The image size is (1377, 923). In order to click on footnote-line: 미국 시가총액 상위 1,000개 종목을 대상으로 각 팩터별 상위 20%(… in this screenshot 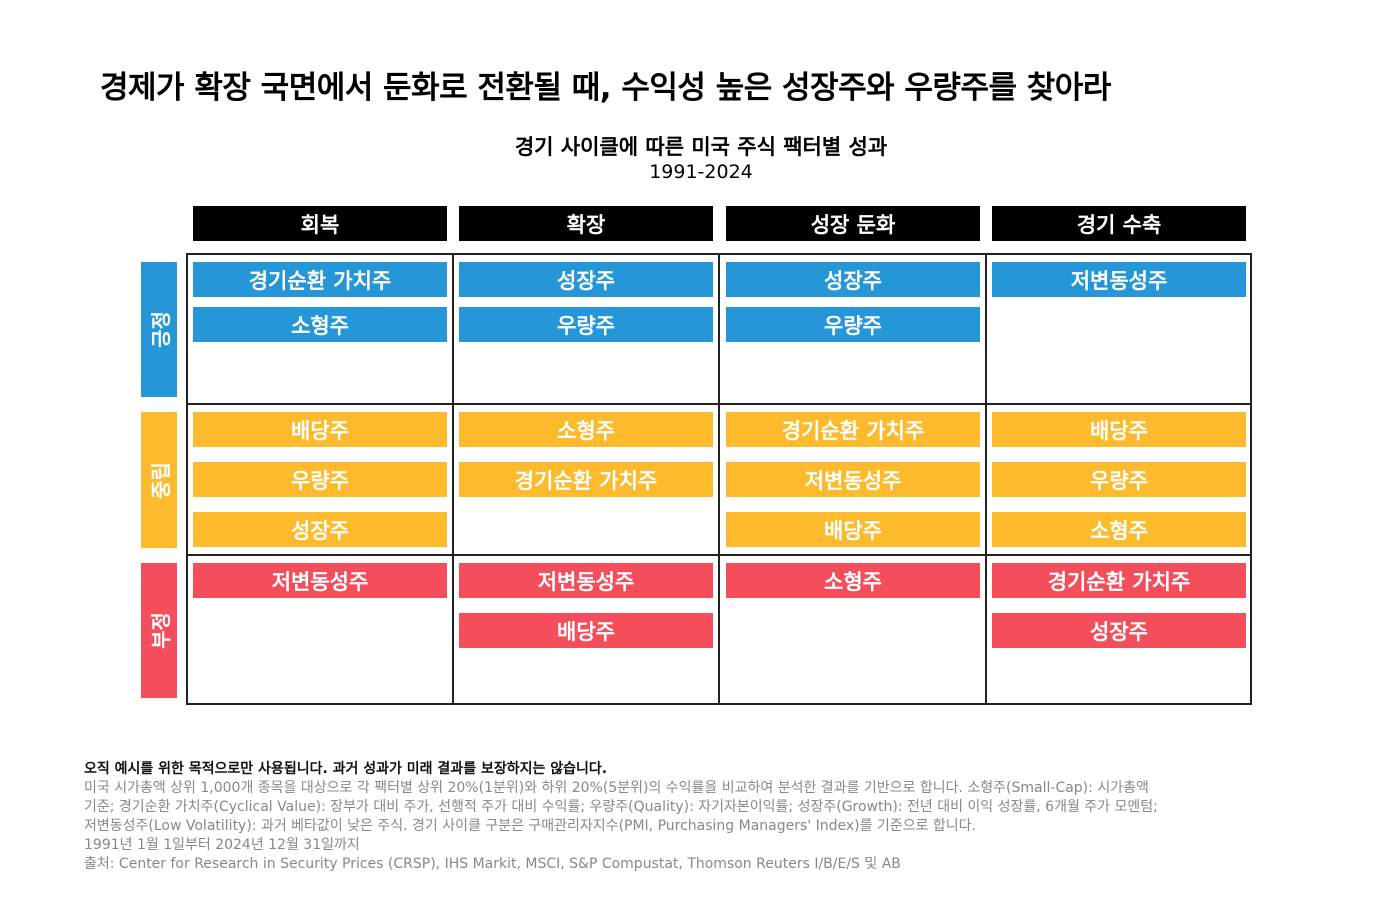, I will do `click(616, 788)`.